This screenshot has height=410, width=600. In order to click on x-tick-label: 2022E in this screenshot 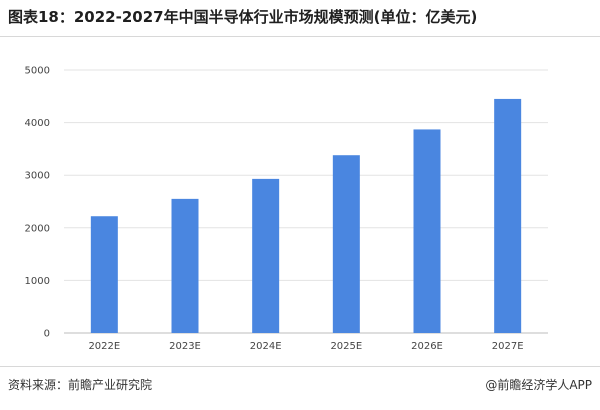, I will do `click(104, 346)`.